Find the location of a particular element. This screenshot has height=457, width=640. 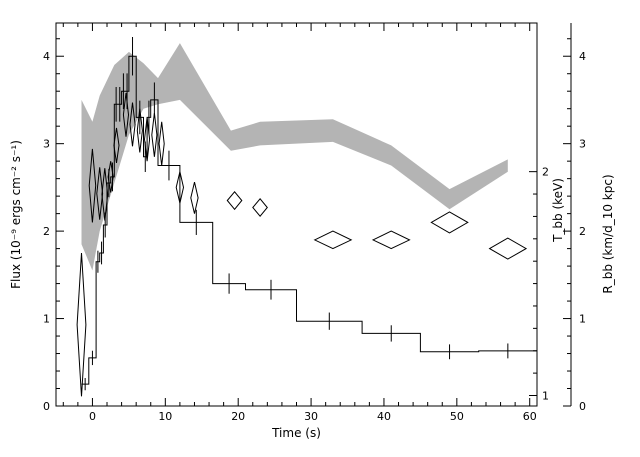

x-tick-label: 20 is located at coordinates (238, 416).